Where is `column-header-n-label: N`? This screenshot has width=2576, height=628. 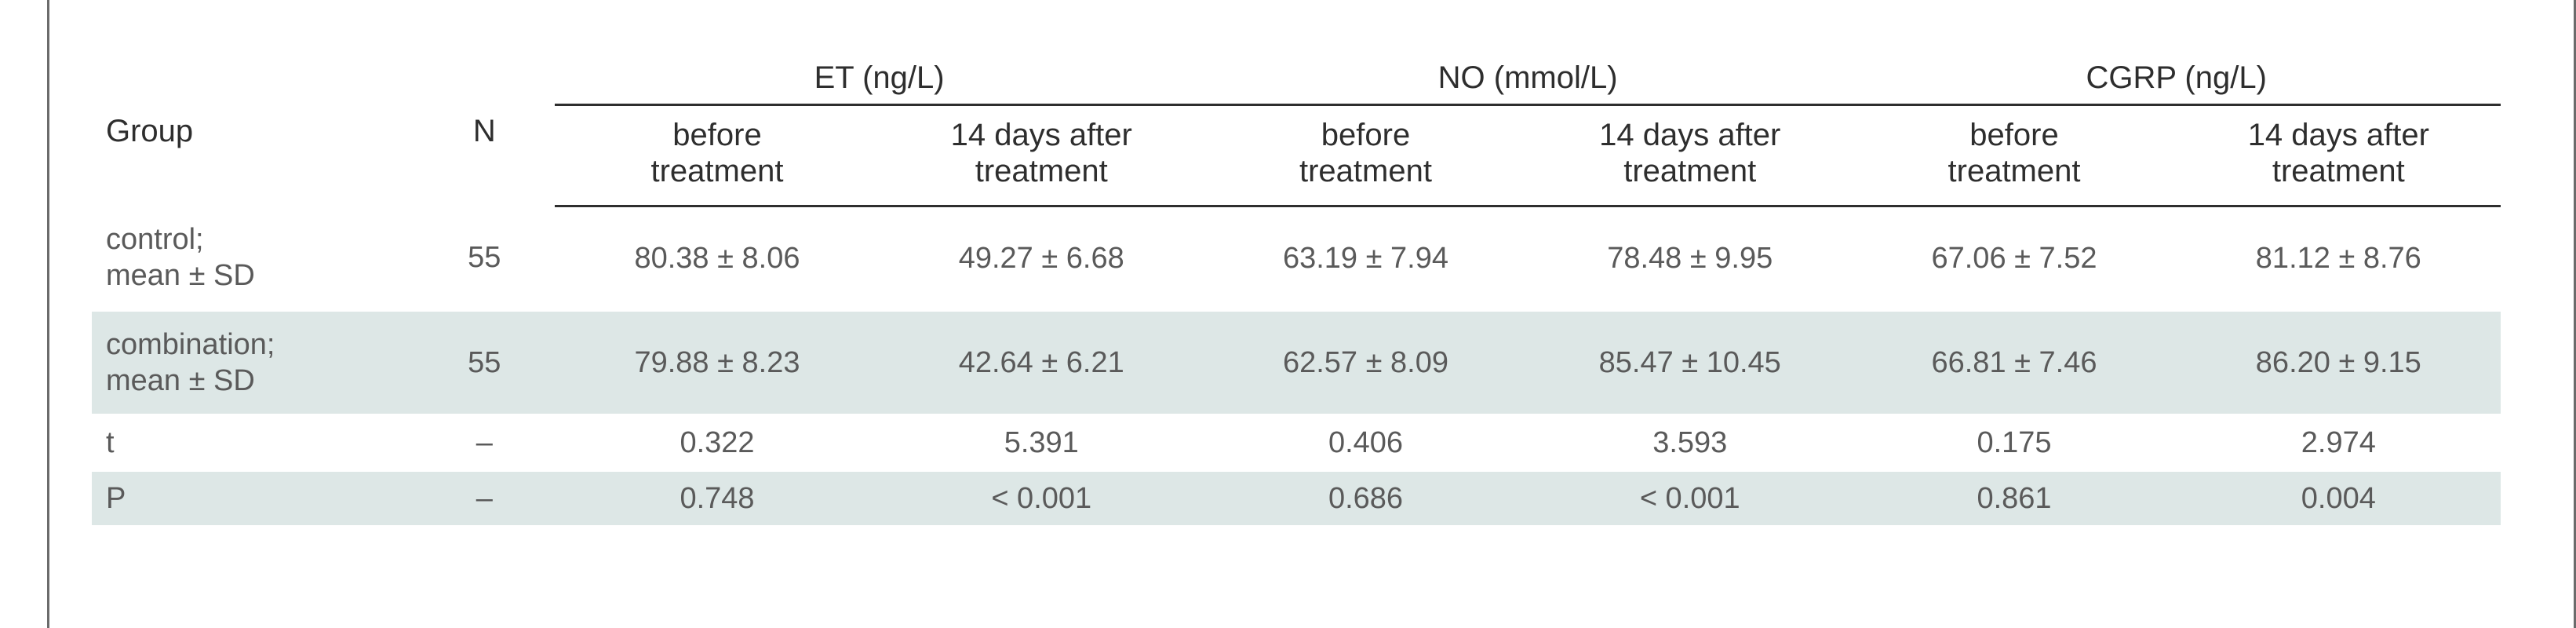
column-header-n-label: N is located at coordinates (484, 131).